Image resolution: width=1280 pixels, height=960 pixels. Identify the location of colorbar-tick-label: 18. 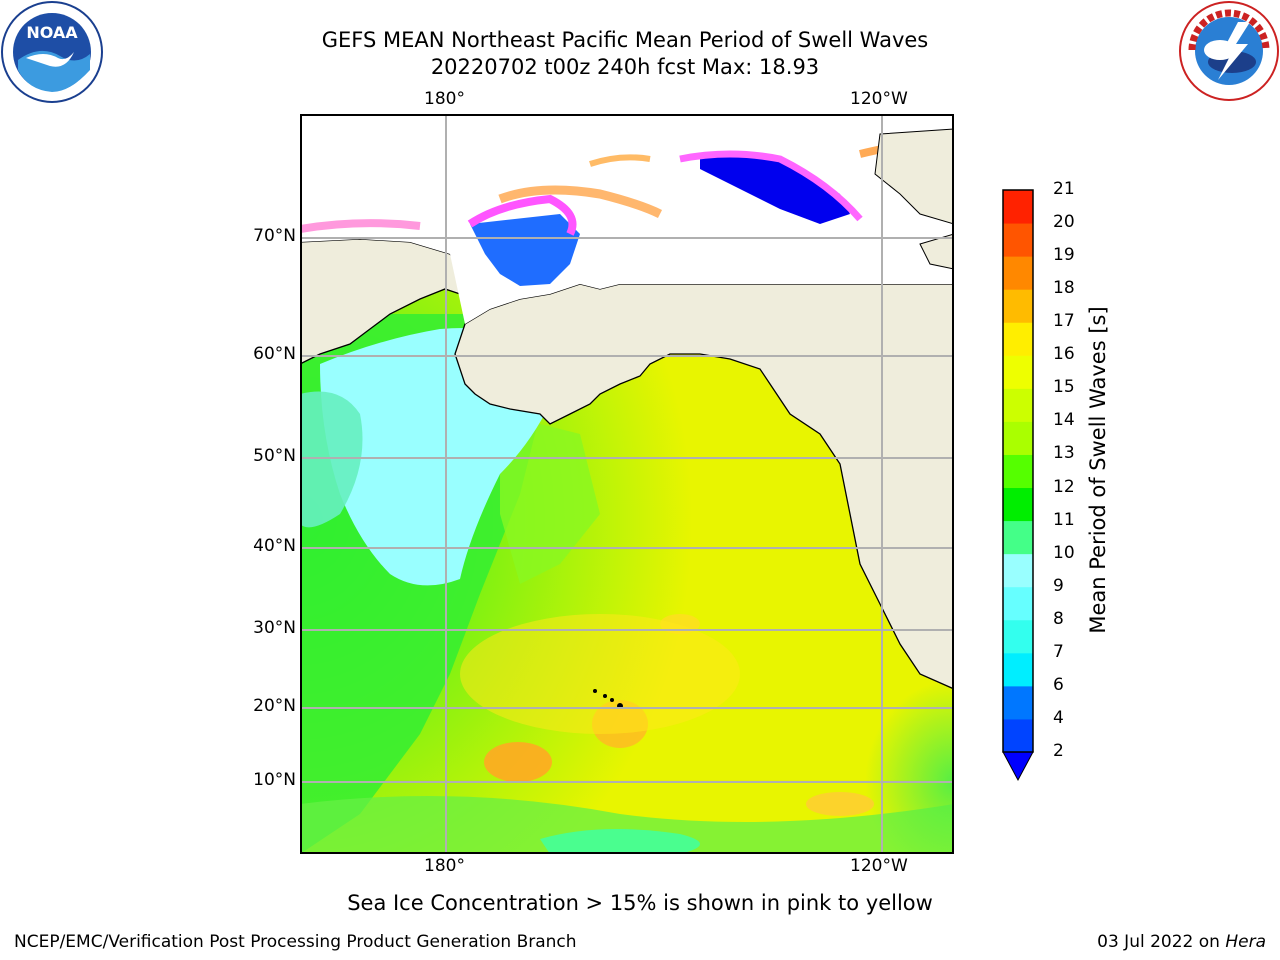
(1064, 288).